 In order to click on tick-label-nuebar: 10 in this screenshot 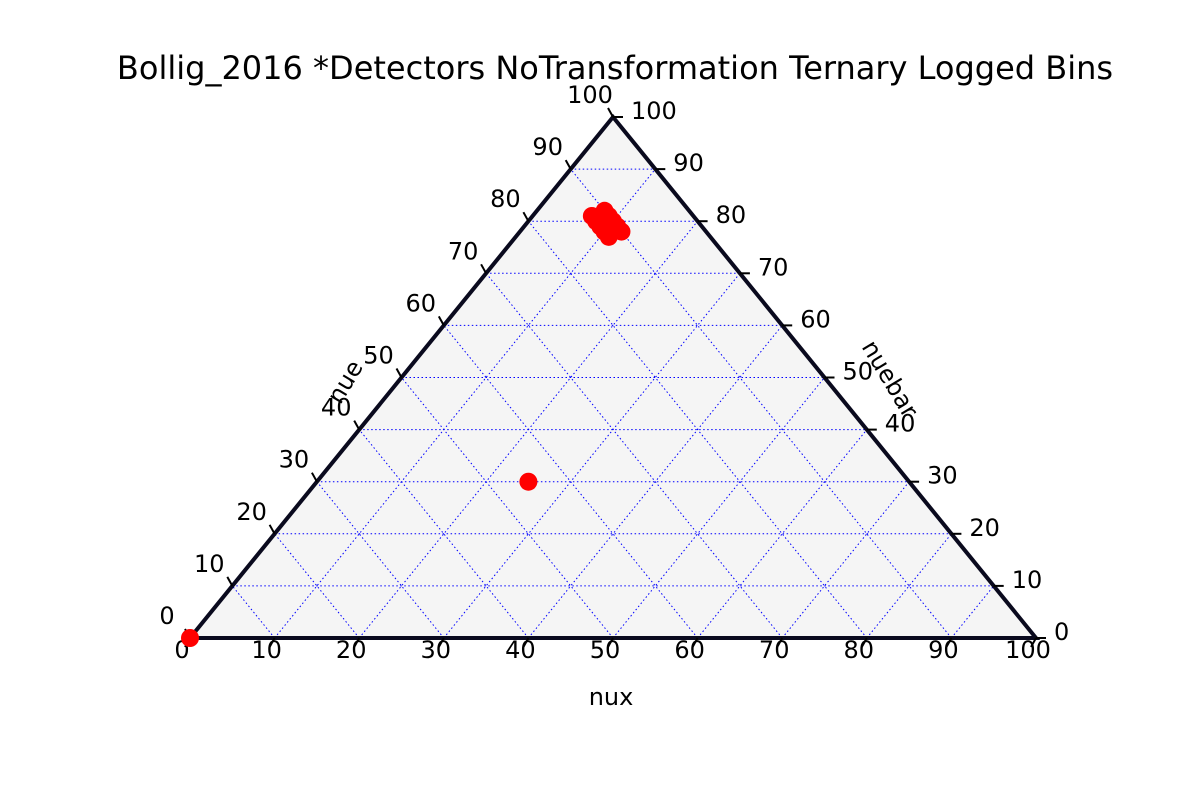, I will do `click(1027, 580)`.